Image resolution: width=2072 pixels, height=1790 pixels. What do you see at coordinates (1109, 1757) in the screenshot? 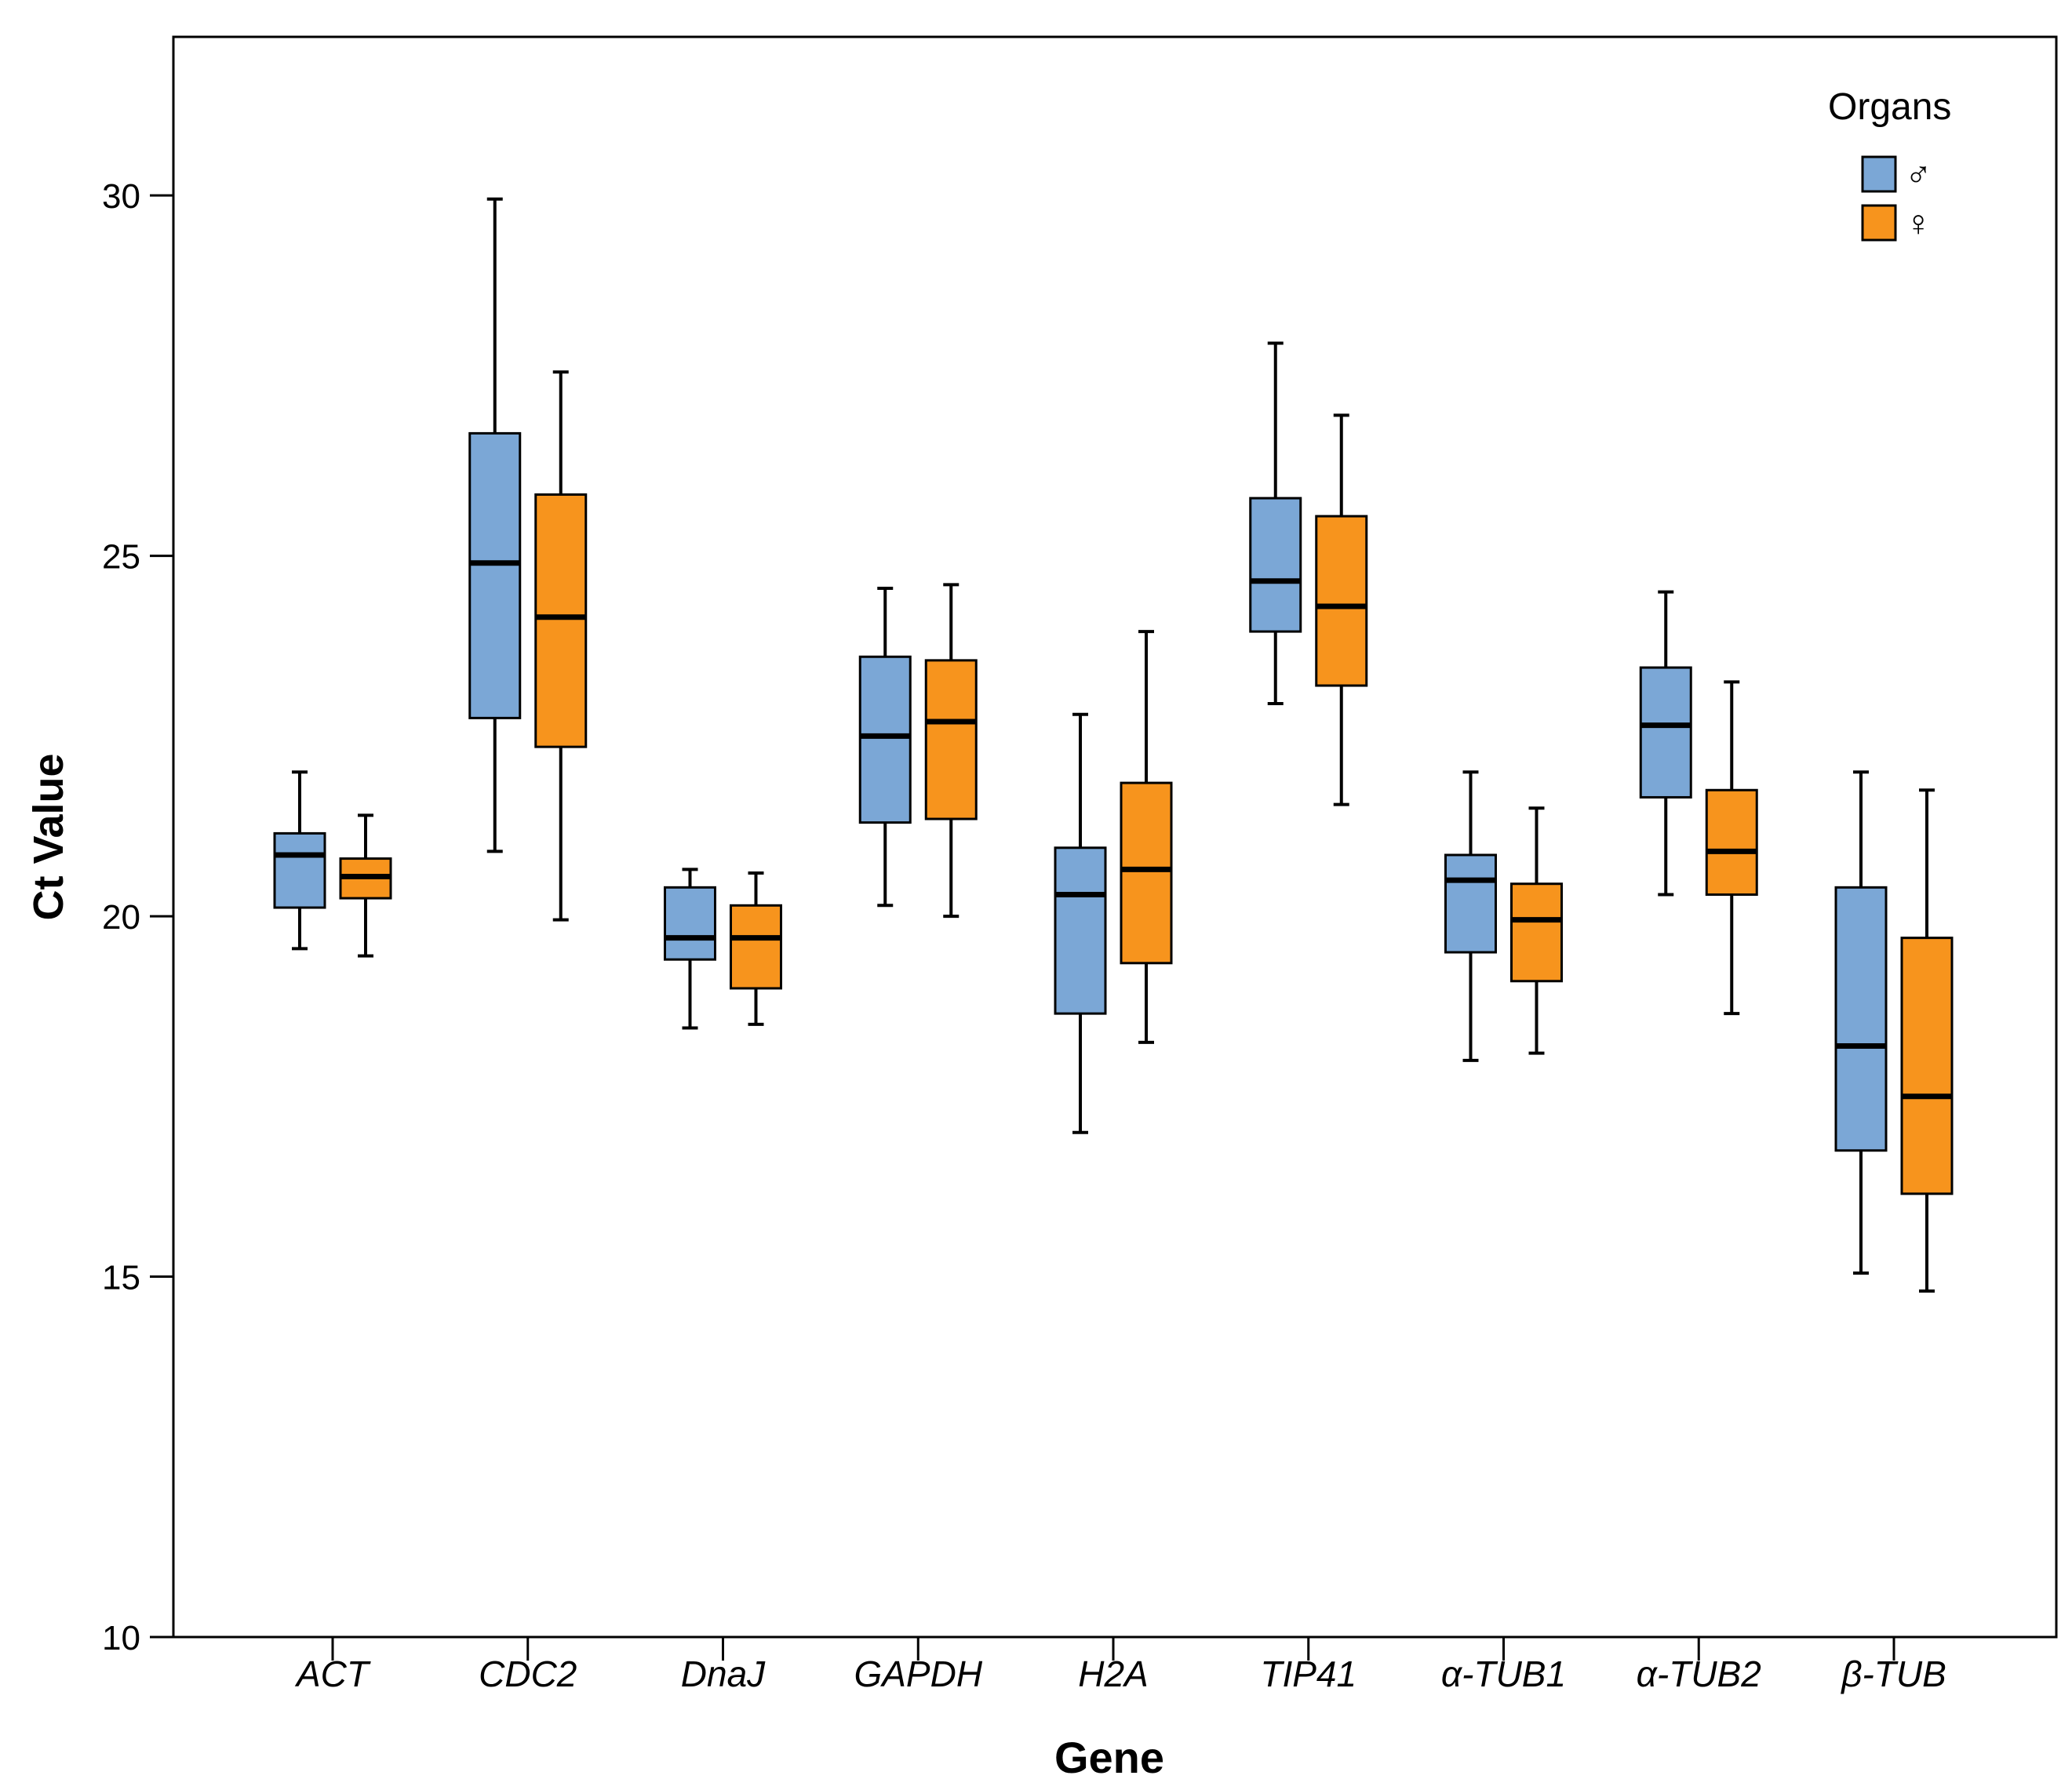
I see `x-axis-label: Gene` at bounding box center [1109, 1757].